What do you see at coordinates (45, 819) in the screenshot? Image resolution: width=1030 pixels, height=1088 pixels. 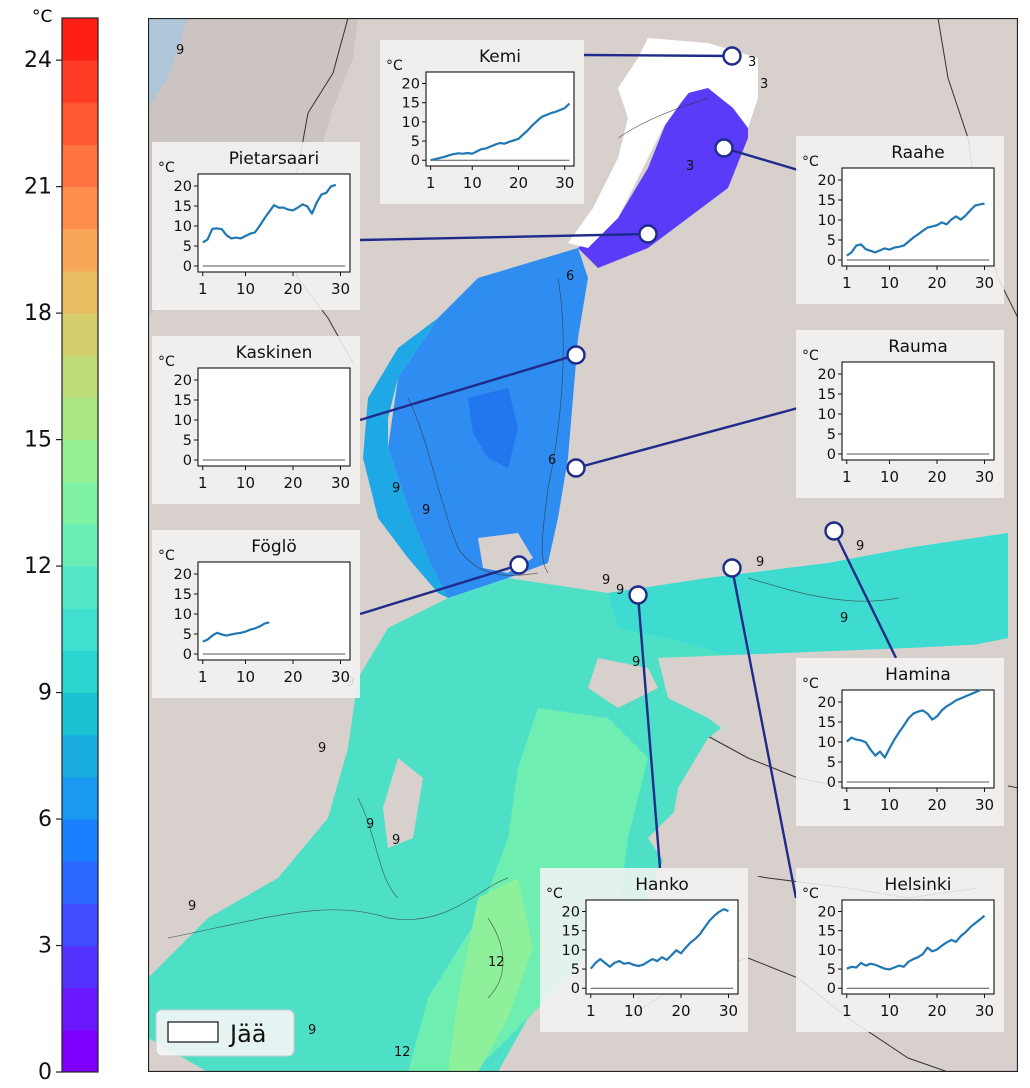 I see `colorbar-tick-label: 6` at bounding box center [45, 819].